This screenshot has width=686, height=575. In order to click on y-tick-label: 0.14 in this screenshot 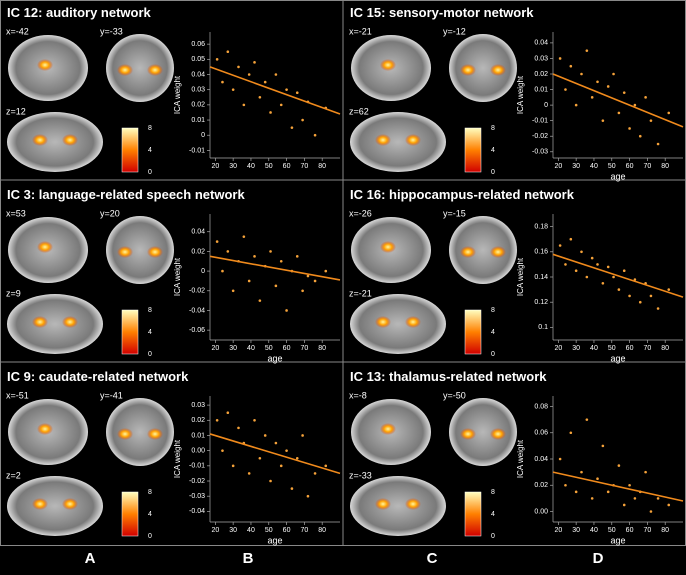, I will do `click(541, 277)`.